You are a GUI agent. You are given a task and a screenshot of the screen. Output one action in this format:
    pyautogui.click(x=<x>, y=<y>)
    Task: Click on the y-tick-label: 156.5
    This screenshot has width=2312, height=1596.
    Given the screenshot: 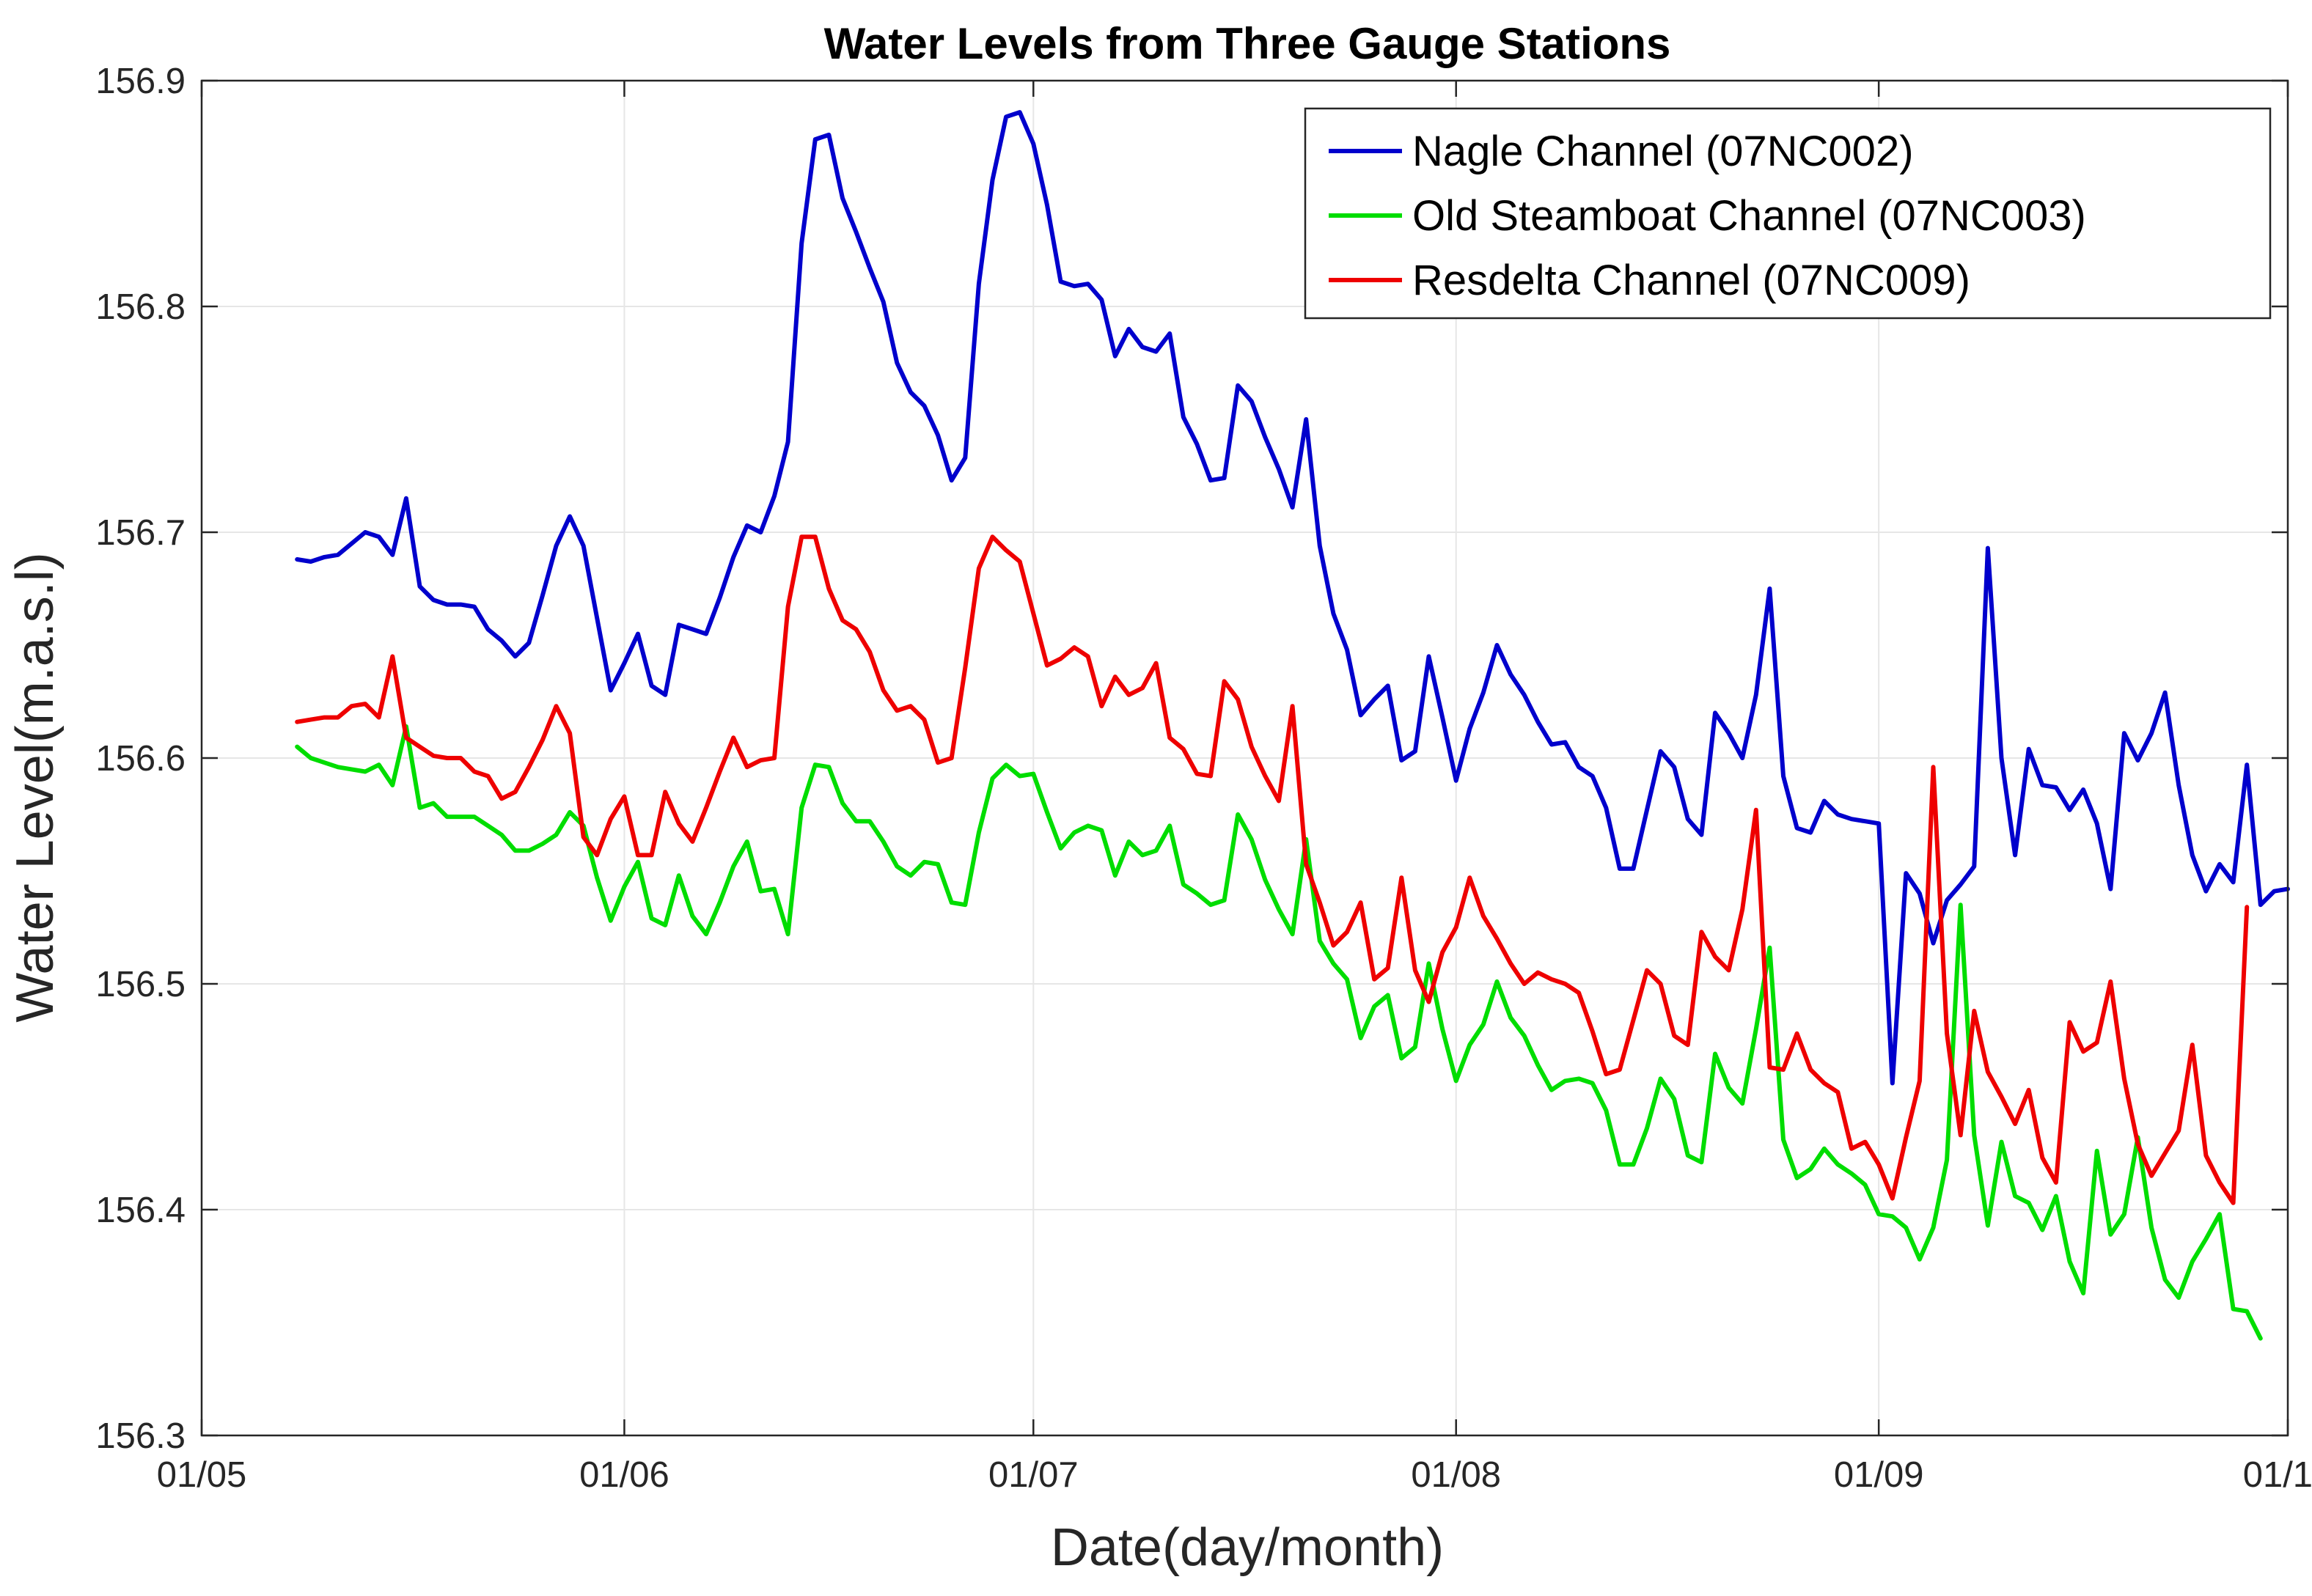 What is the action you would take?
    pyautogui.click(x=140, y=984)
    